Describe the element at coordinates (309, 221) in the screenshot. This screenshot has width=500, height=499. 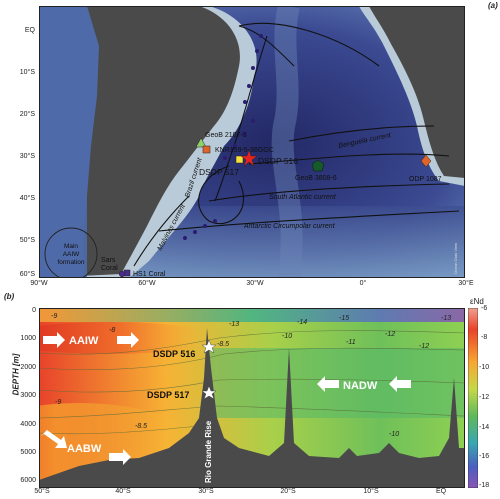
I see `acc-path` at that location.